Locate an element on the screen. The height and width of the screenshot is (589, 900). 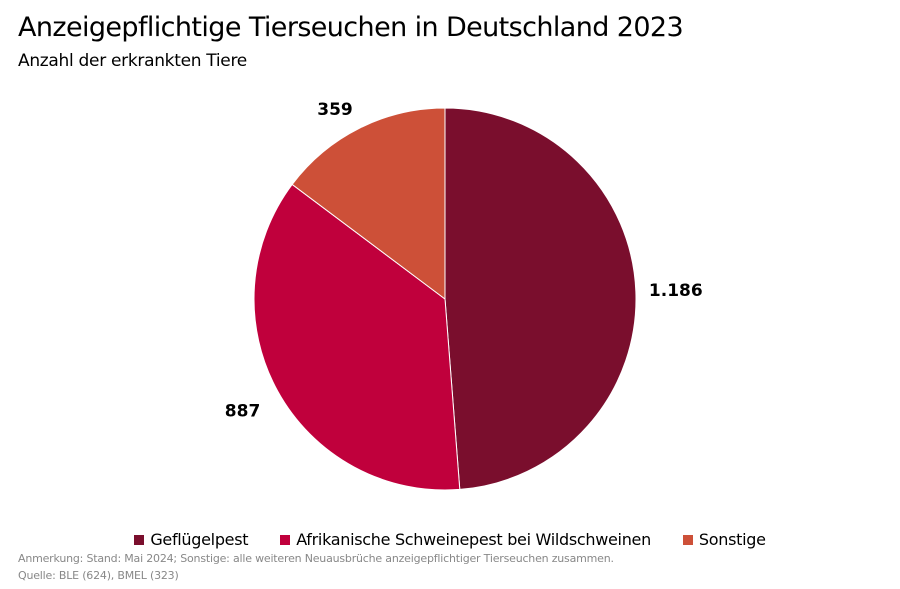
chart-source: Quelle: BLE (624), BMEL (323) is located at coordinates (98, 575).